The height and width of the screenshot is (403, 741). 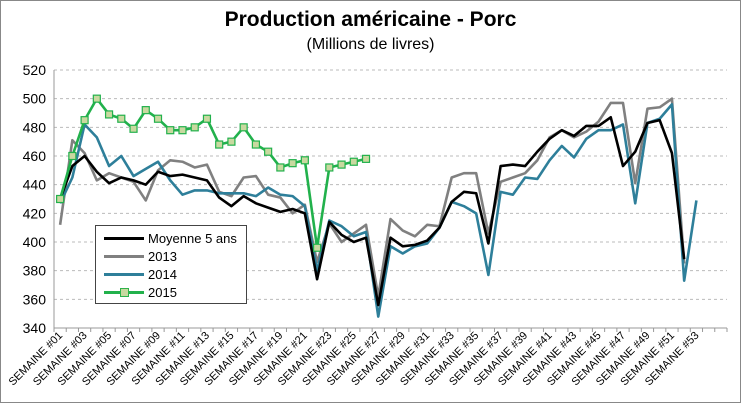 I want to click on legend-item-moyenne: Moyenne 5 ans, so click(x=170, y=238).